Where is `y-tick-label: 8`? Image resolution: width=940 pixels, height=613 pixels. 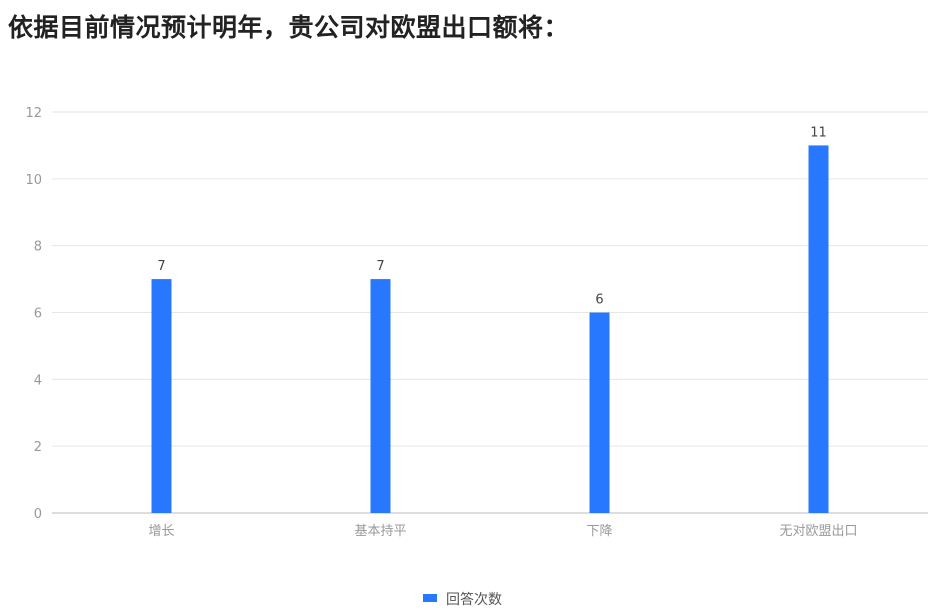 y-tick-label: 8 is located at coordinates (38, 247).